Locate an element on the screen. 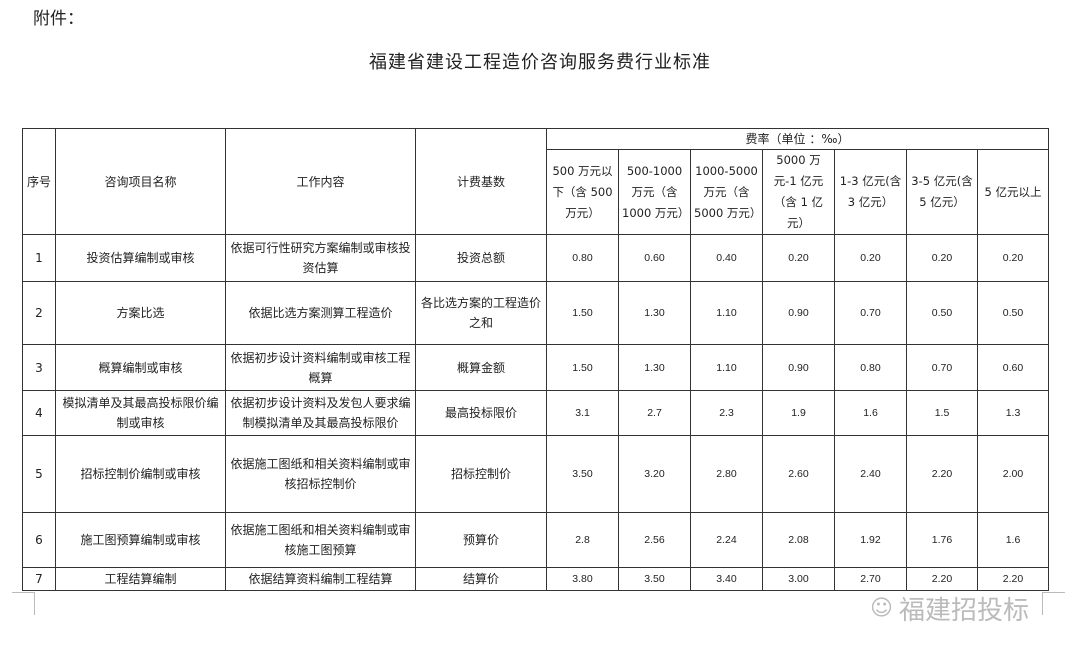 The image size is (1080, 657). cell-rate: 1.92 is located at coordinates (870, 540).